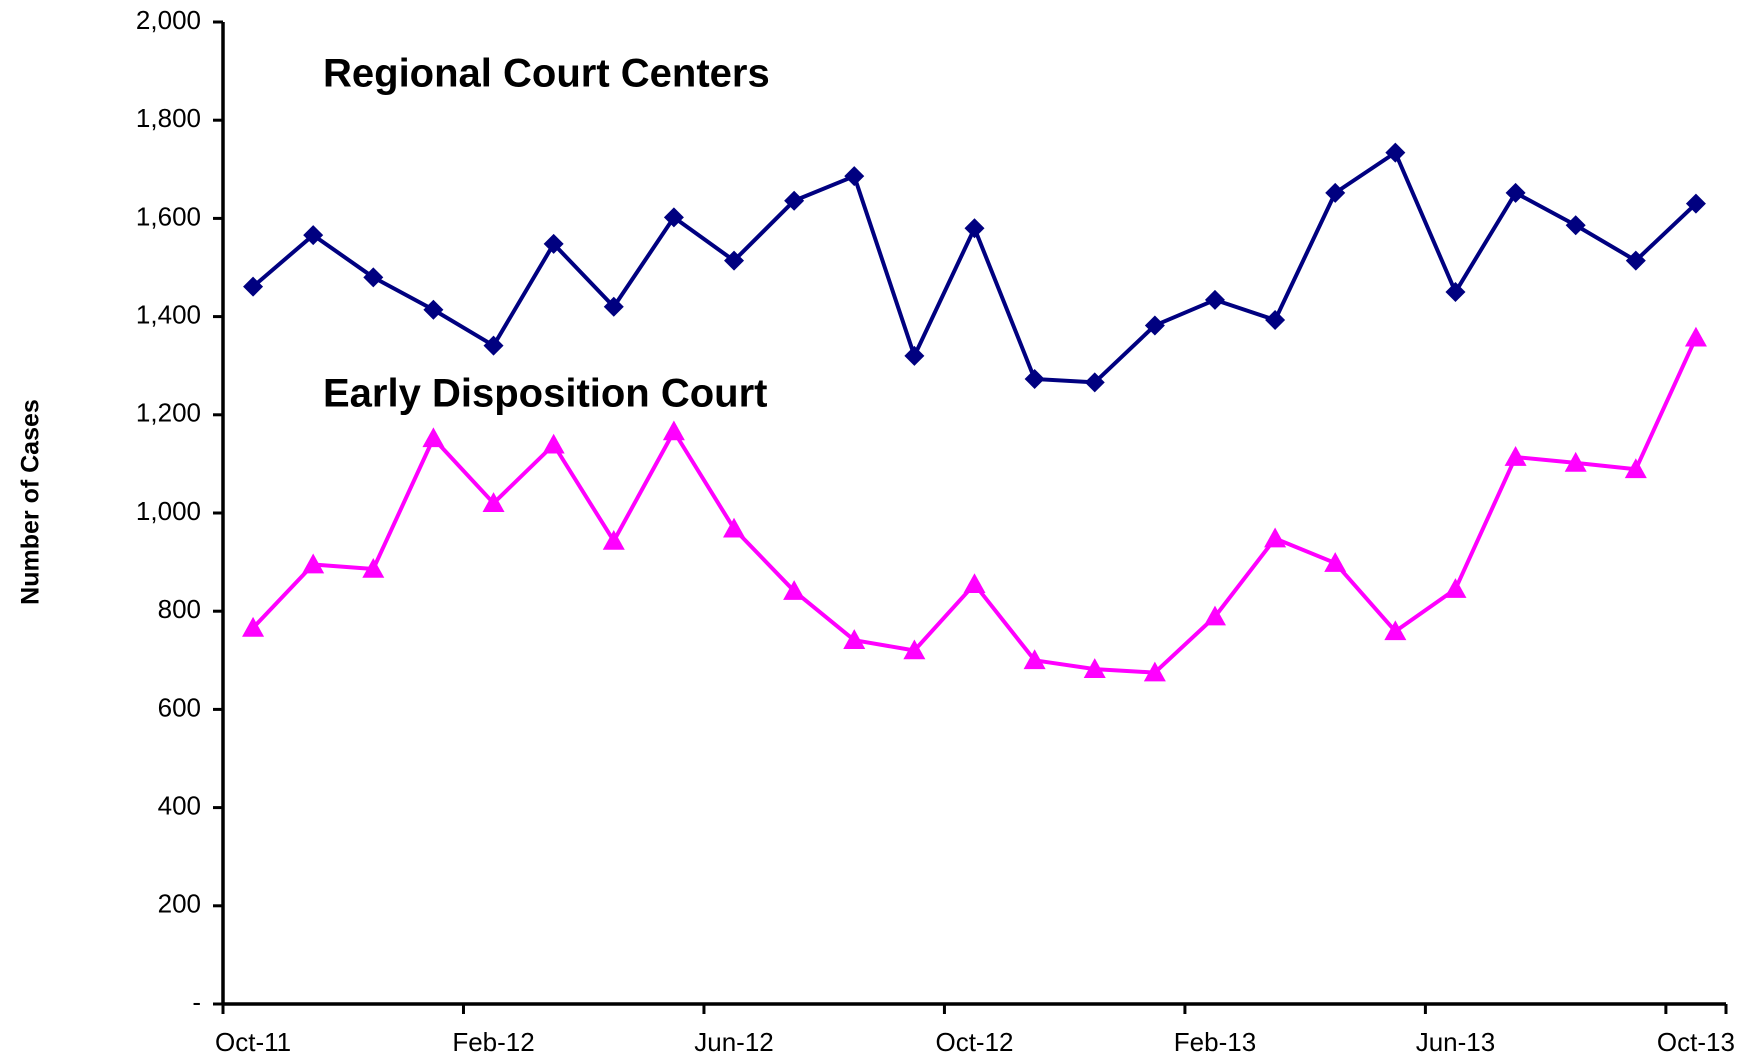 The image size is (1749, 1058). Describe the element at coordinates (253, 1042) in the screenshot. I see `x-tick-label: Oct-11` at that location.